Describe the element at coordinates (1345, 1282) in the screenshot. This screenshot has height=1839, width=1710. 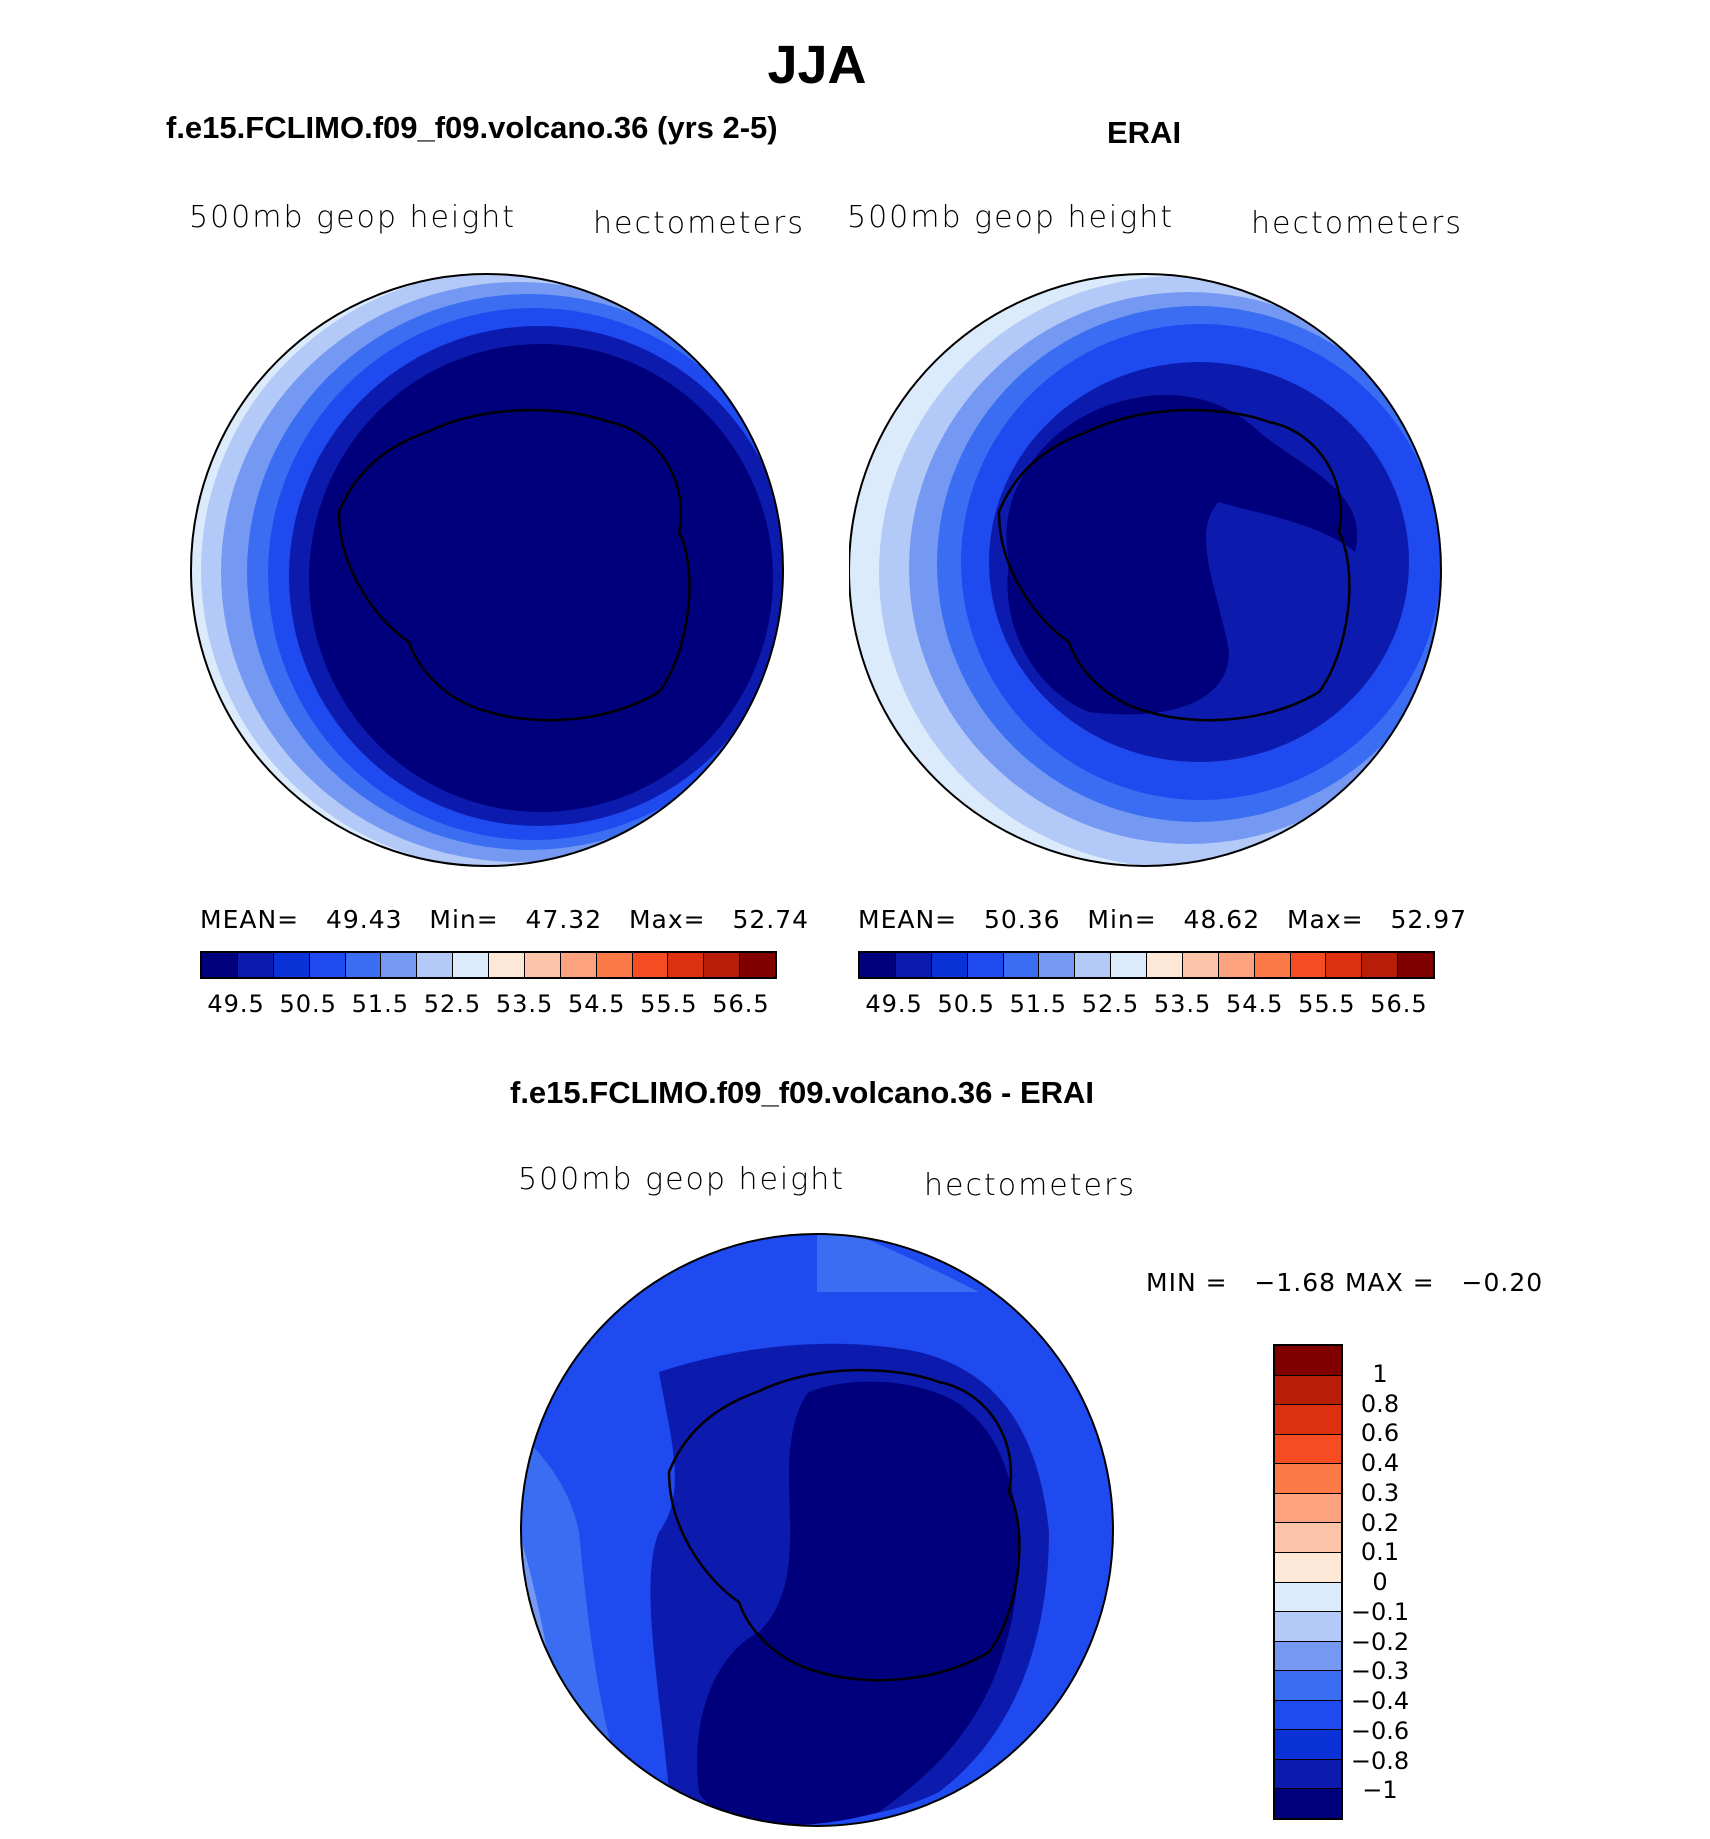
I see `panel3-stats: MIN = −1.68 MAX = −0.20` at that location.